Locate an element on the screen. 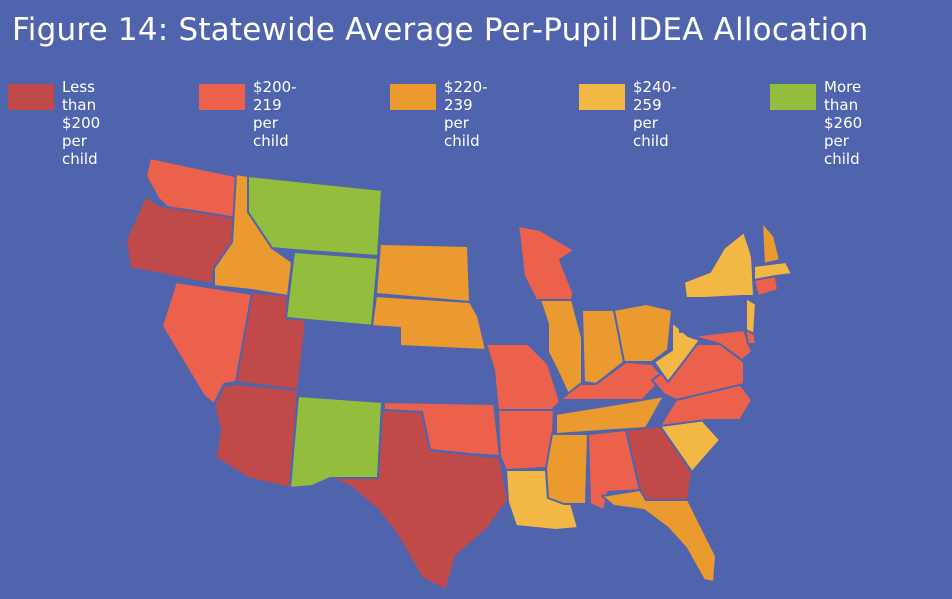 This screenshot has height=599, width=952. state-sd is located at coordinates (423, 273).